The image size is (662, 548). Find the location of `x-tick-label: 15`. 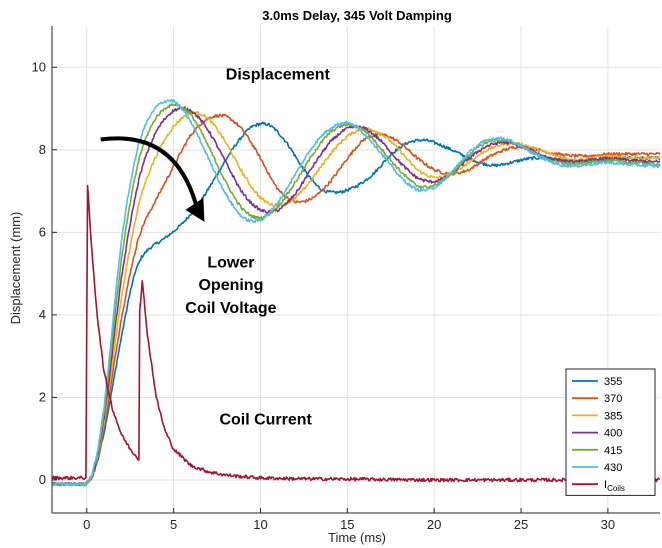

x-tick-label: 15 is located at coordinates (347, 524).